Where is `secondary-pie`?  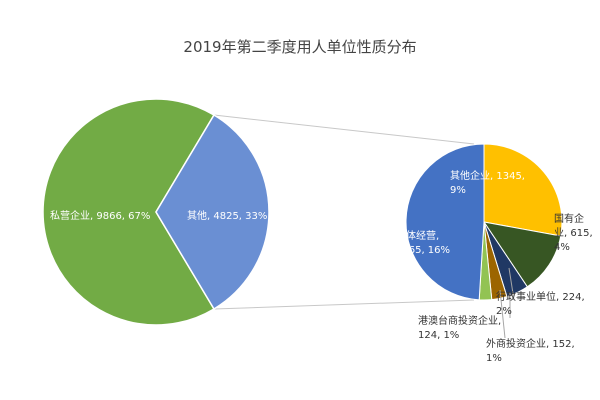
secondary-pie is located at coordinates (484, 222).